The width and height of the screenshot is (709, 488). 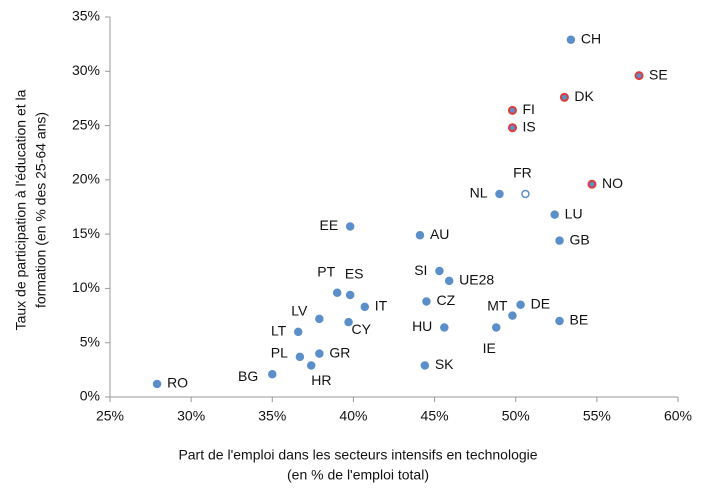 I want to click on point-label: SI, so click(x=420, y=270).